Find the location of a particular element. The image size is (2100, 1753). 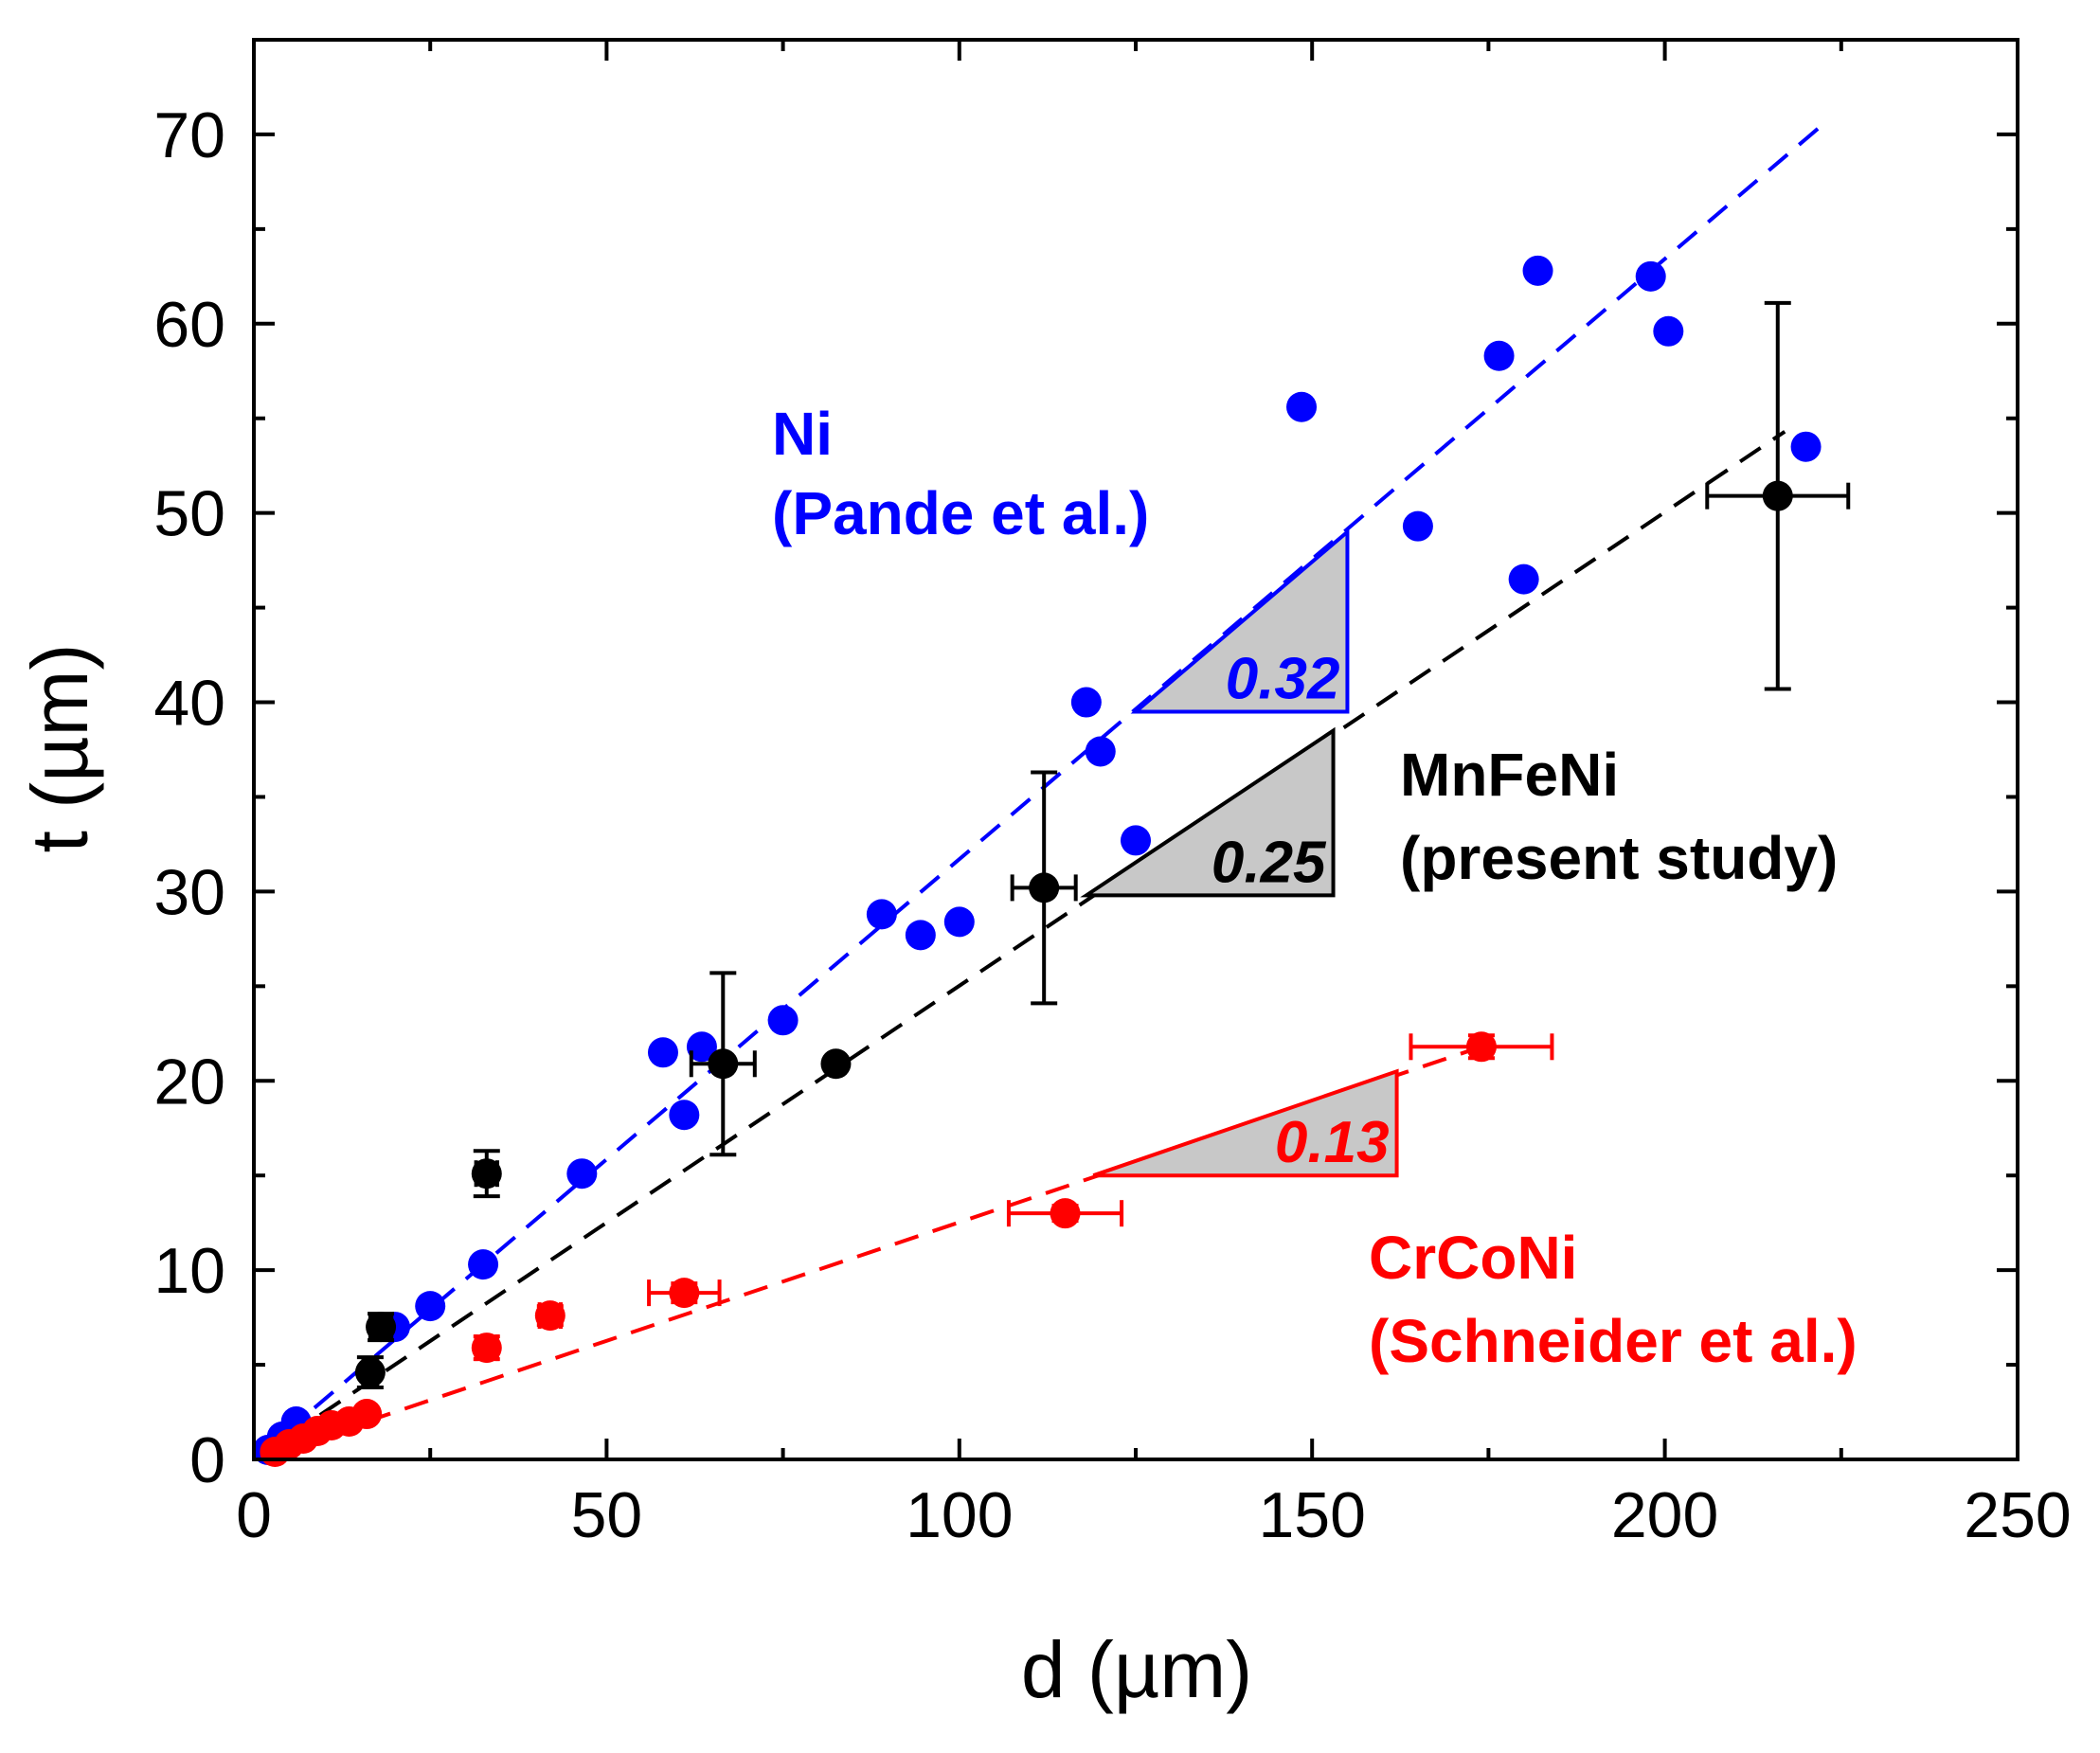

series-label-mnfeni: (present study) is located at coordinates (1619, 858).